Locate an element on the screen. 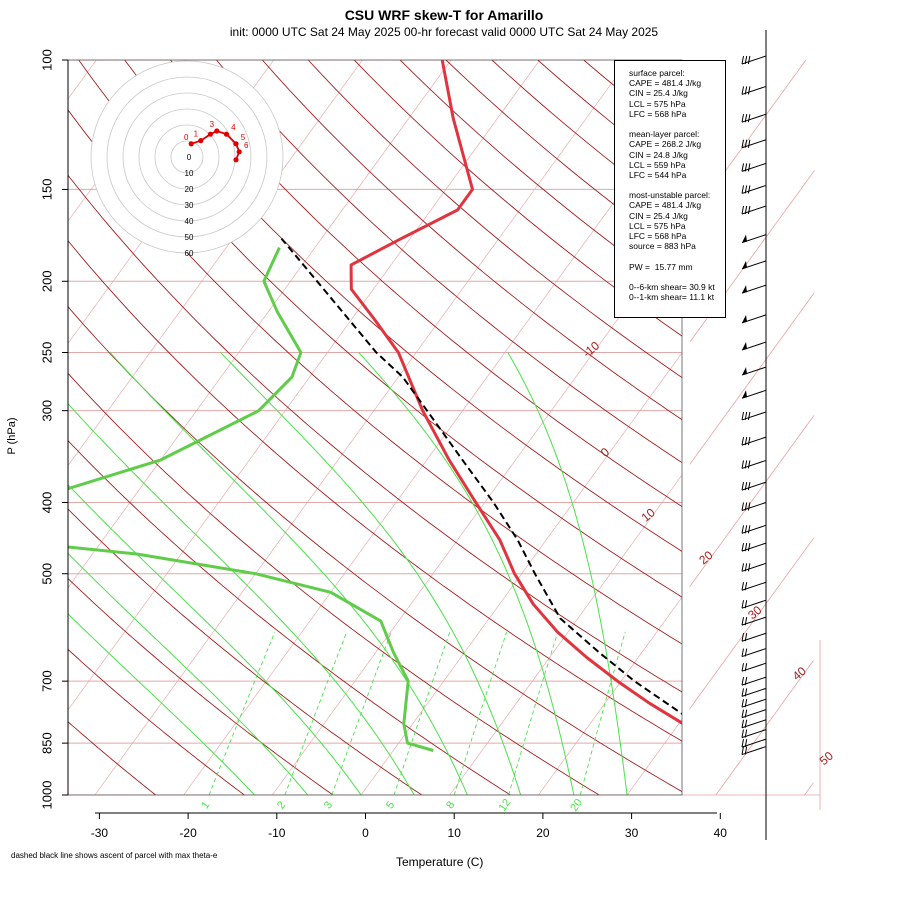  y-tick-label: 500 is located at coordinates (46, 574).